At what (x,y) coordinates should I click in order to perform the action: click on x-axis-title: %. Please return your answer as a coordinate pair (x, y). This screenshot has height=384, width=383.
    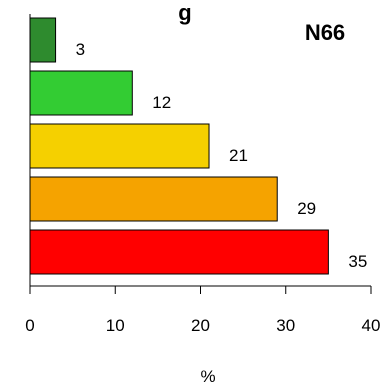
    Looking at the image, I should click on (207, 375).